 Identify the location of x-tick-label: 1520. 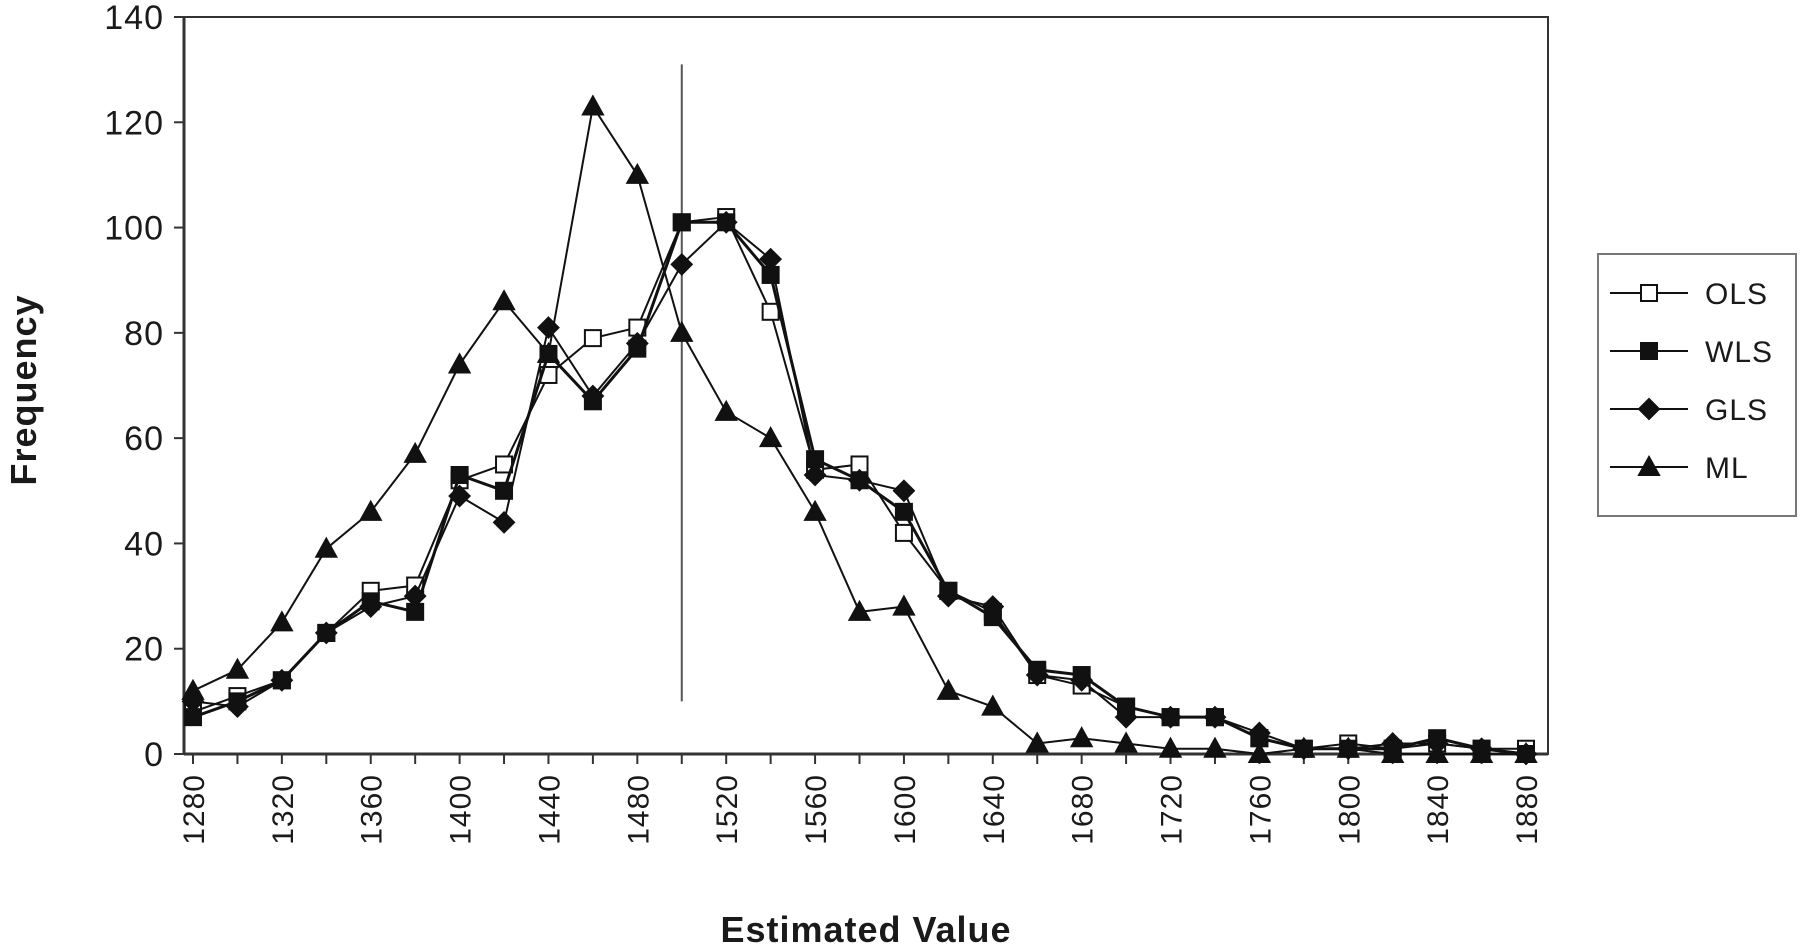
(727, 809).